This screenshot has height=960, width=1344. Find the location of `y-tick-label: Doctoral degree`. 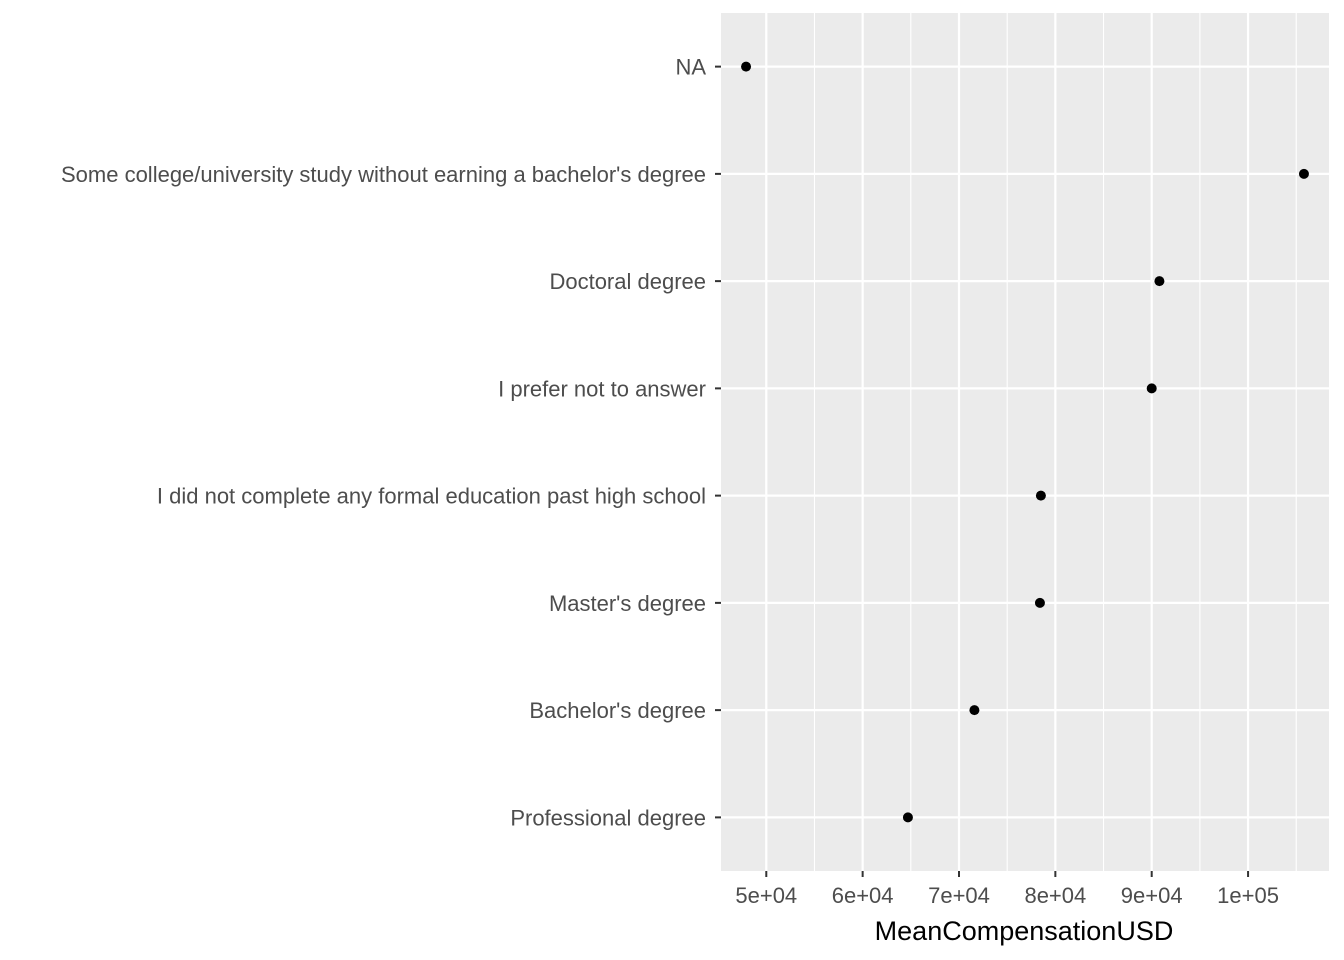

y-tick-label: Doctoral degree is located at coordinates (627, 281).